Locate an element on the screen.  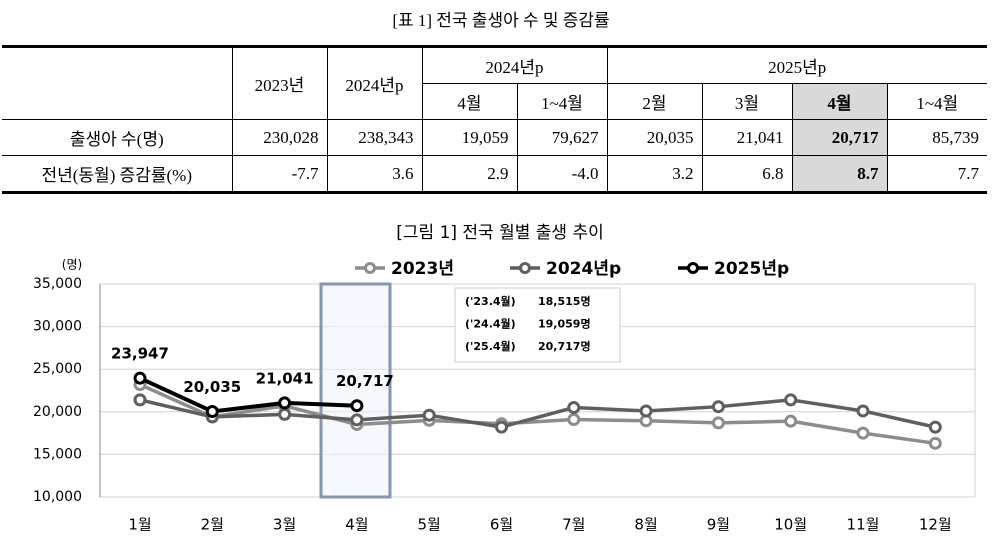
highlight-box is located at coordinates (355, 390).